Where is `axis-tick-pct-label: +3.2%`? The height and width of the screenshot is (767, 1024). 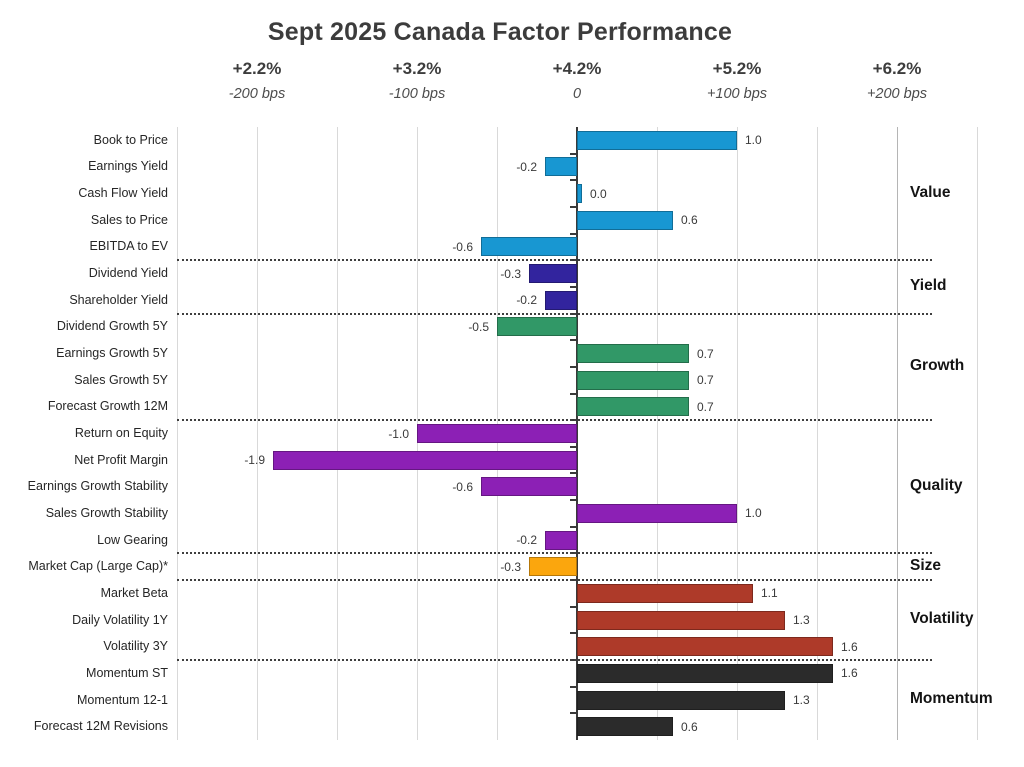
axis-tick-pct-label: +3.2% is located at coordinates (417, 68).